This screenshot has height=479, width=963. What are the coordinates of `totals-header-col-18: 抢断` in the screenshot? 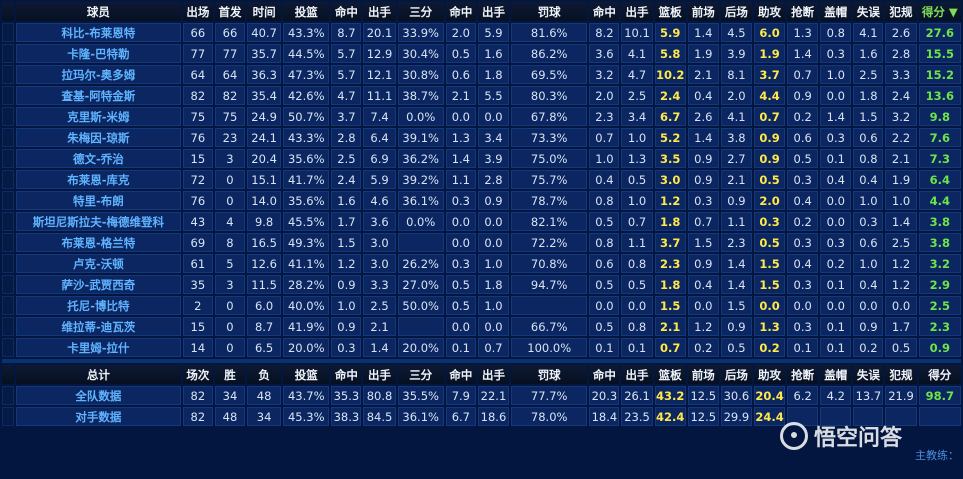 It's located at (803, 374).